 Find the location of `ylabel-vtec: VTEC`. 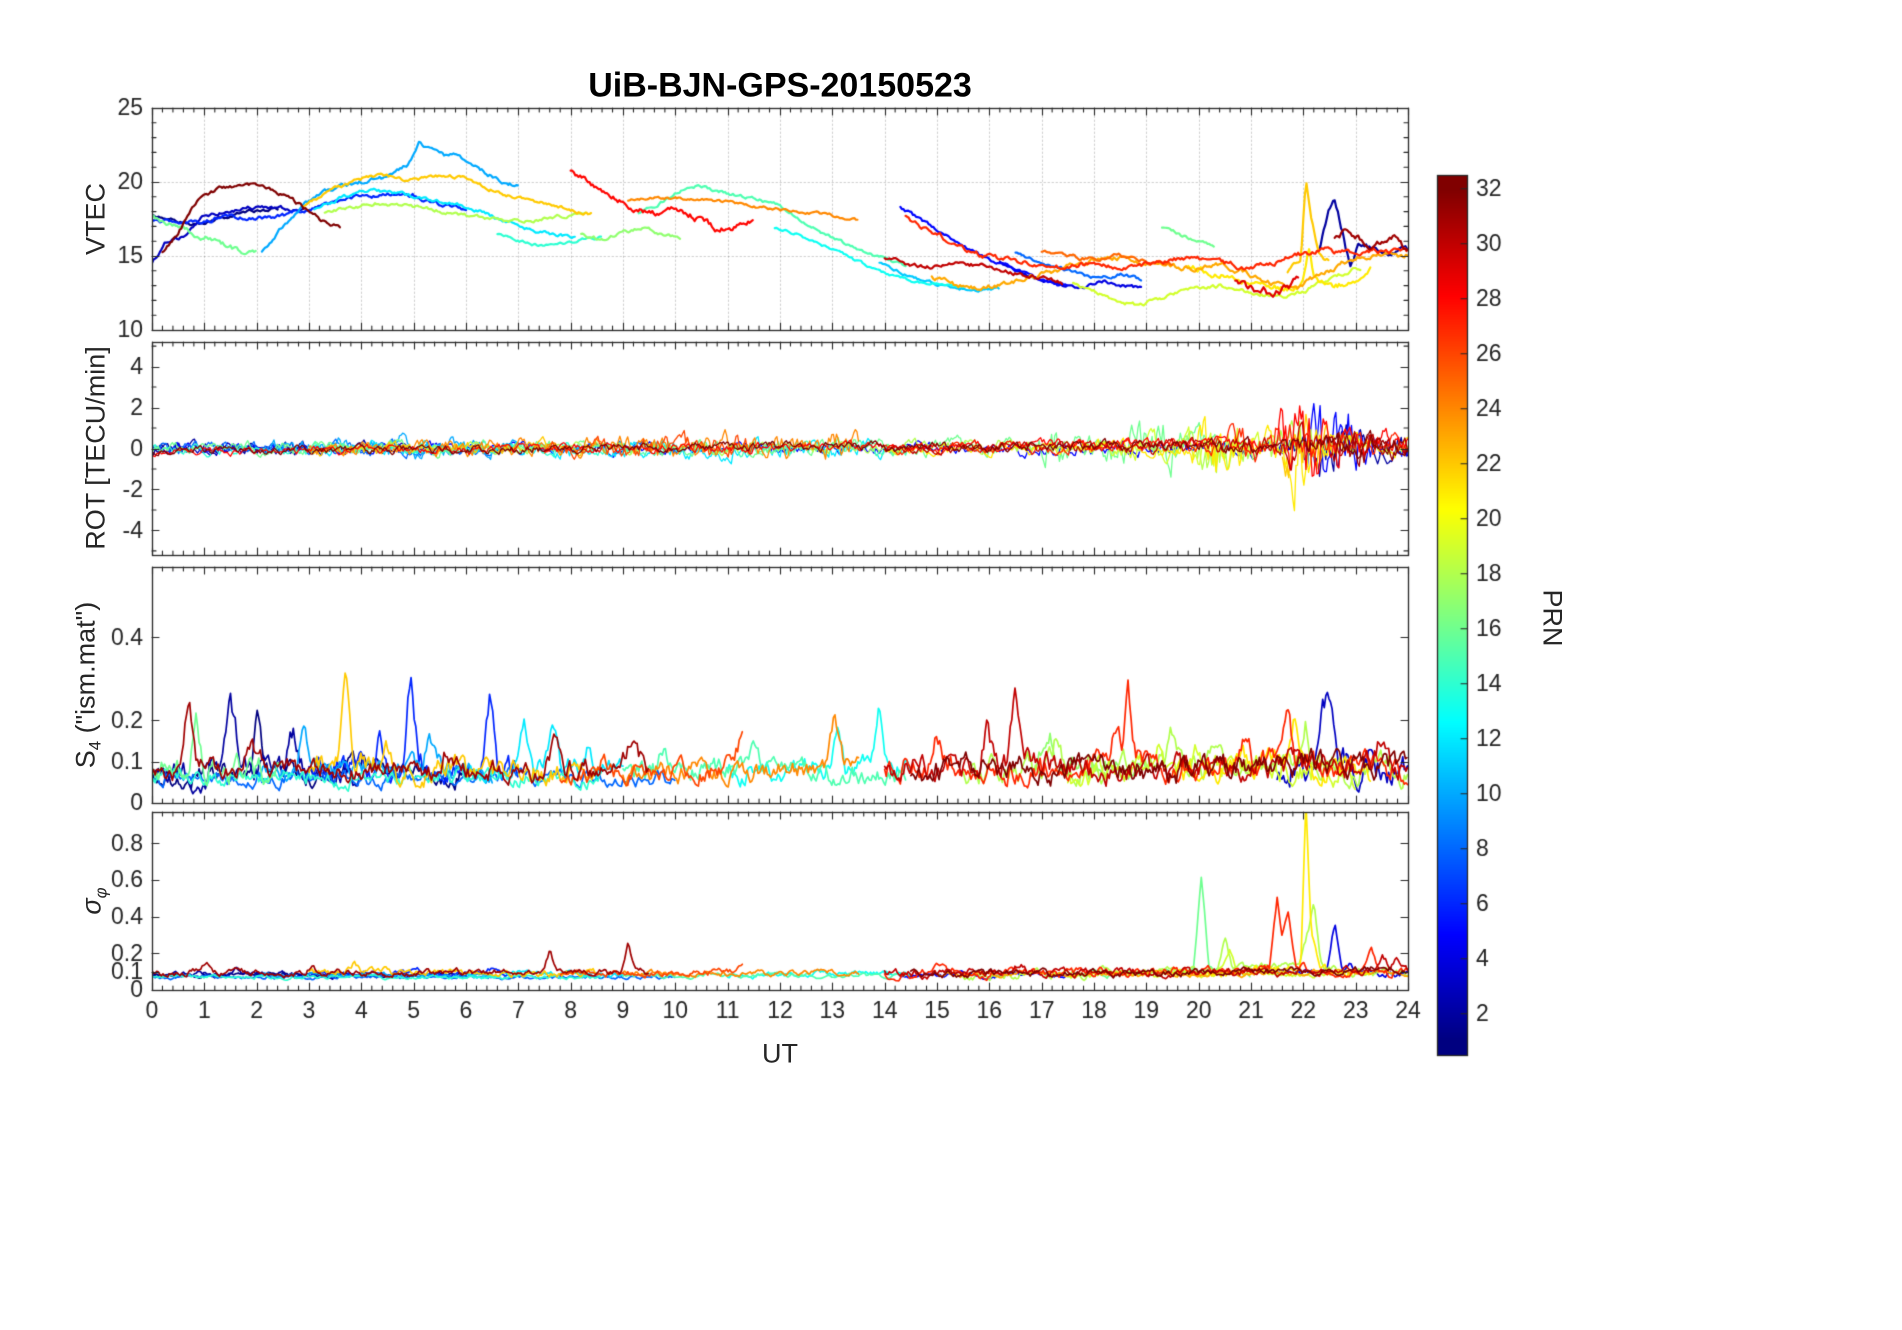

ylabel-vtec: VTEC is located at coordinates (96, 219).